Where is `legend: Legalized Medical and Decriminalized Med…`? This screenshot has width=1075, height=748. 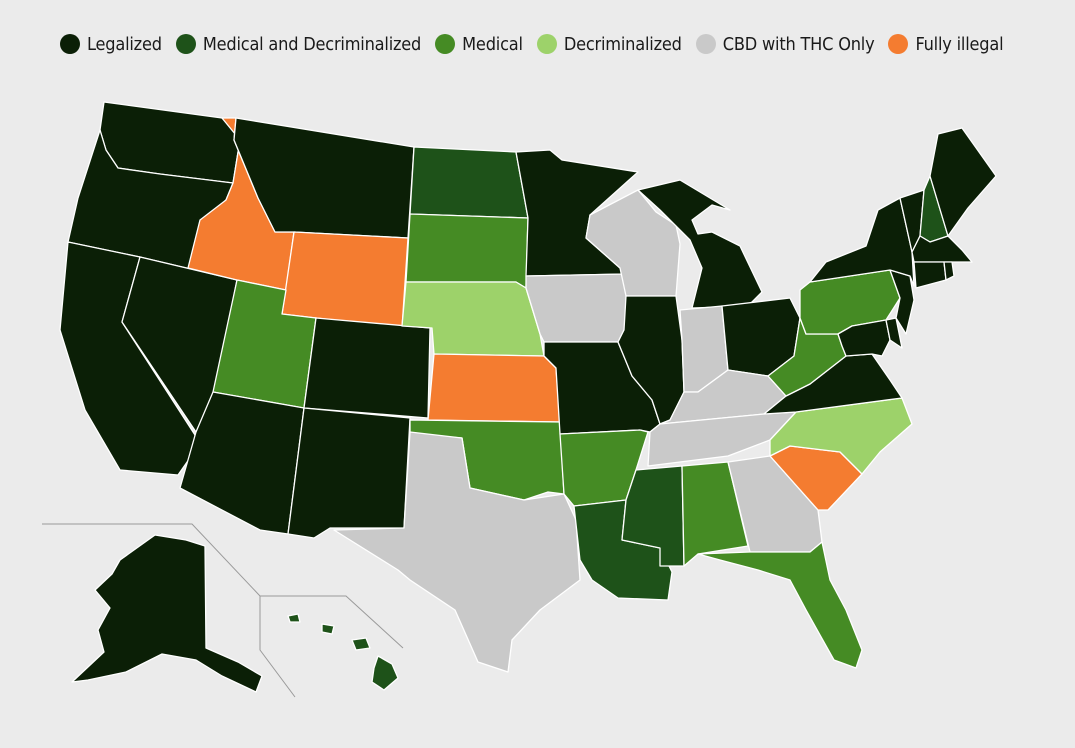
legend: Legalized Medical and Decriminalized Med… is located at coordinates (538, 44).